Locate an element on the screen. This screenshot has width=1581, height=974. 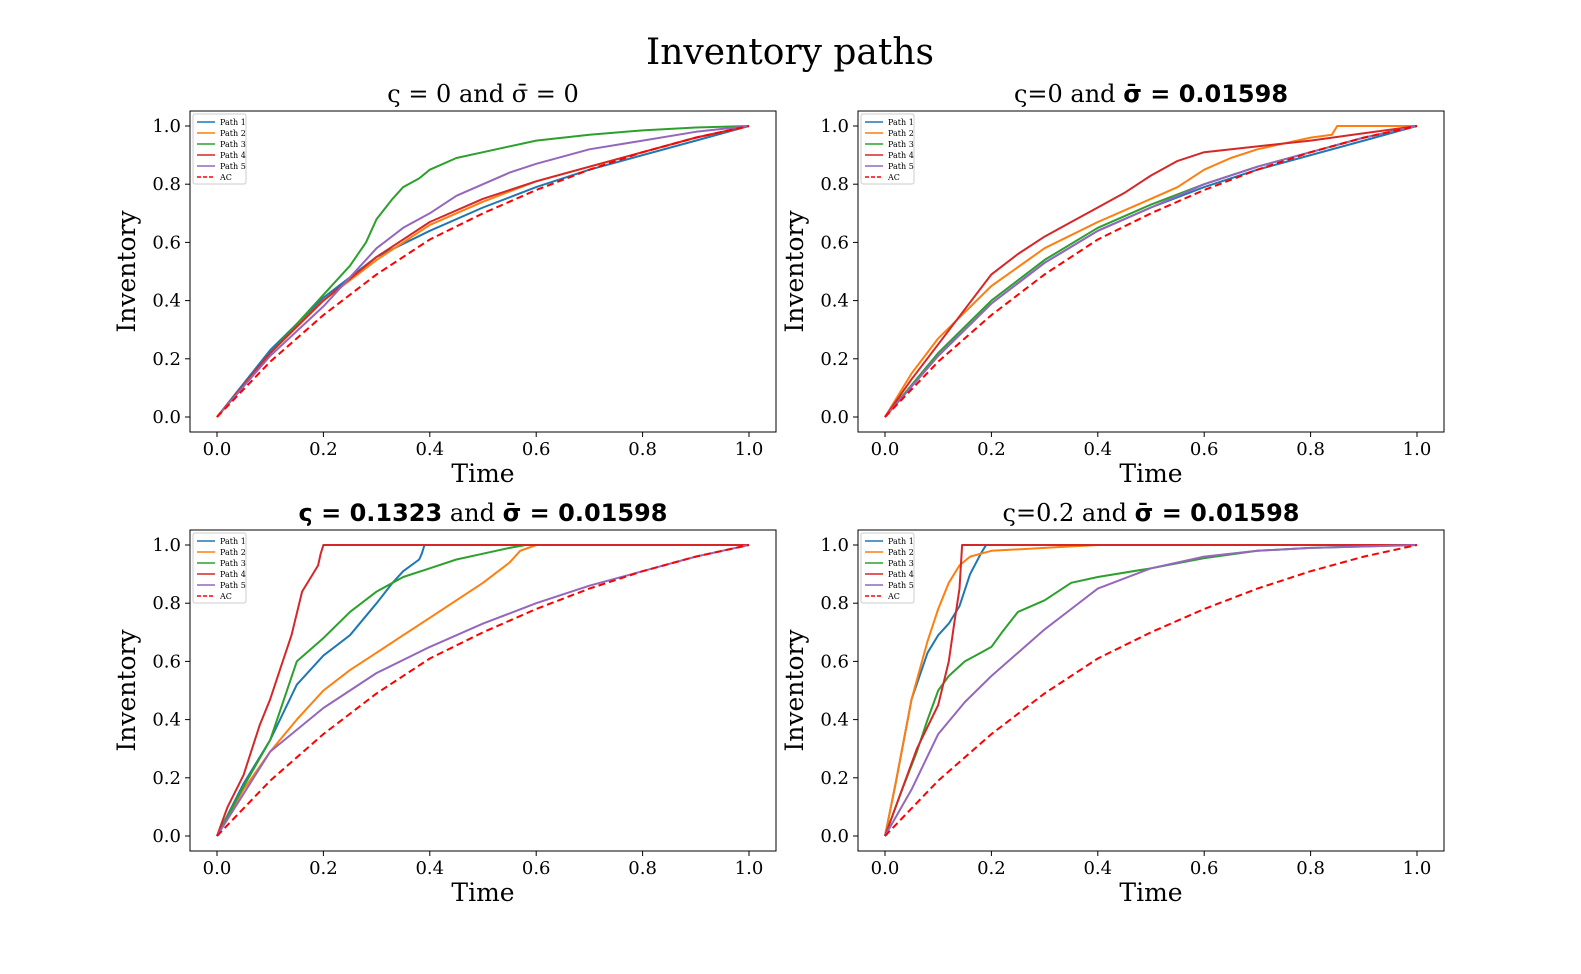
title-part: σ̄ = 0 is located at coordinates (545, 94).